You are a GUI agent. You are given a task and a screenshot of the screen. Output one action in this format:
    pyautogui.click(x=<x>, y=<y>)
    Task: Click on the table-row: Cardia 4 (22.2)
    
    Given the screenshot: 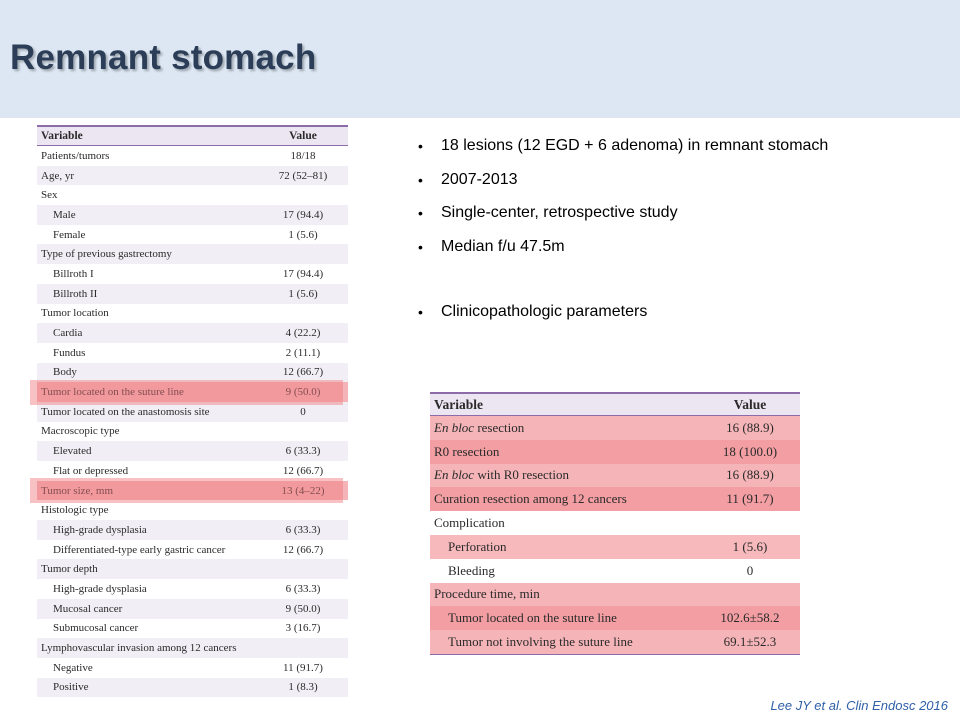 What is the action you would take?
    pyautogui.click(x=192, y=333)
    